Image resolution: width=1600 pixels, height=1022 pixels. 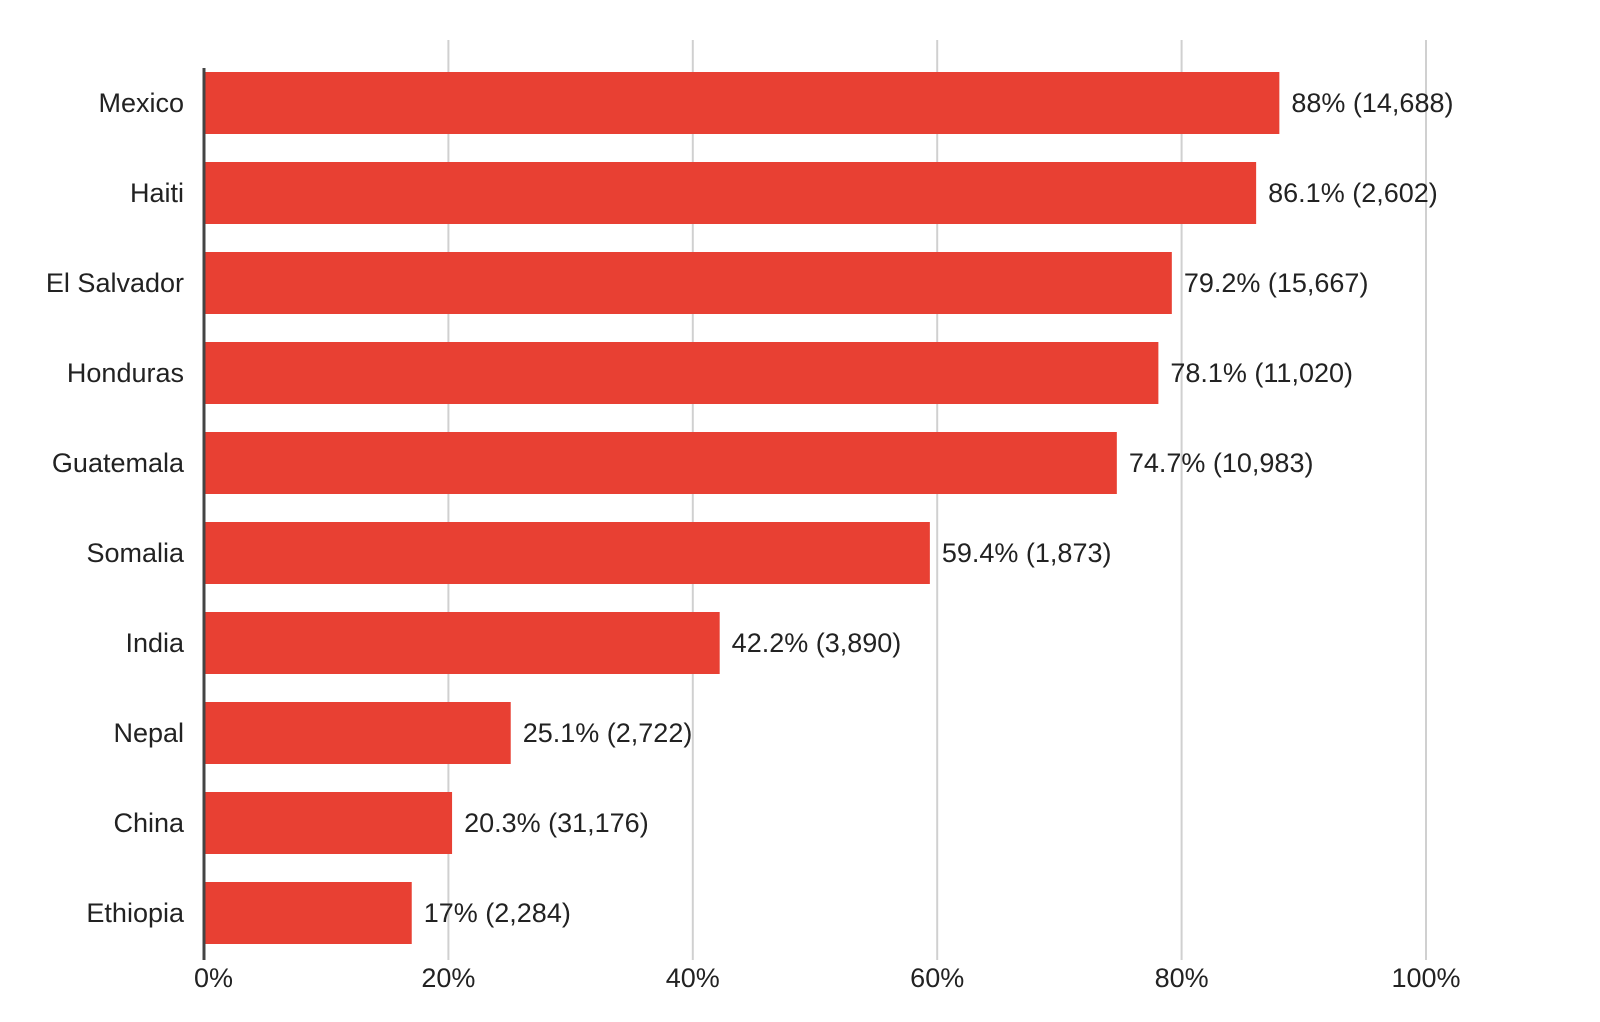 What do you see at coordinates (141, 103) in the screenshot?
I see `category-label-mexico: Mexico` at bounding box center [141, 103].